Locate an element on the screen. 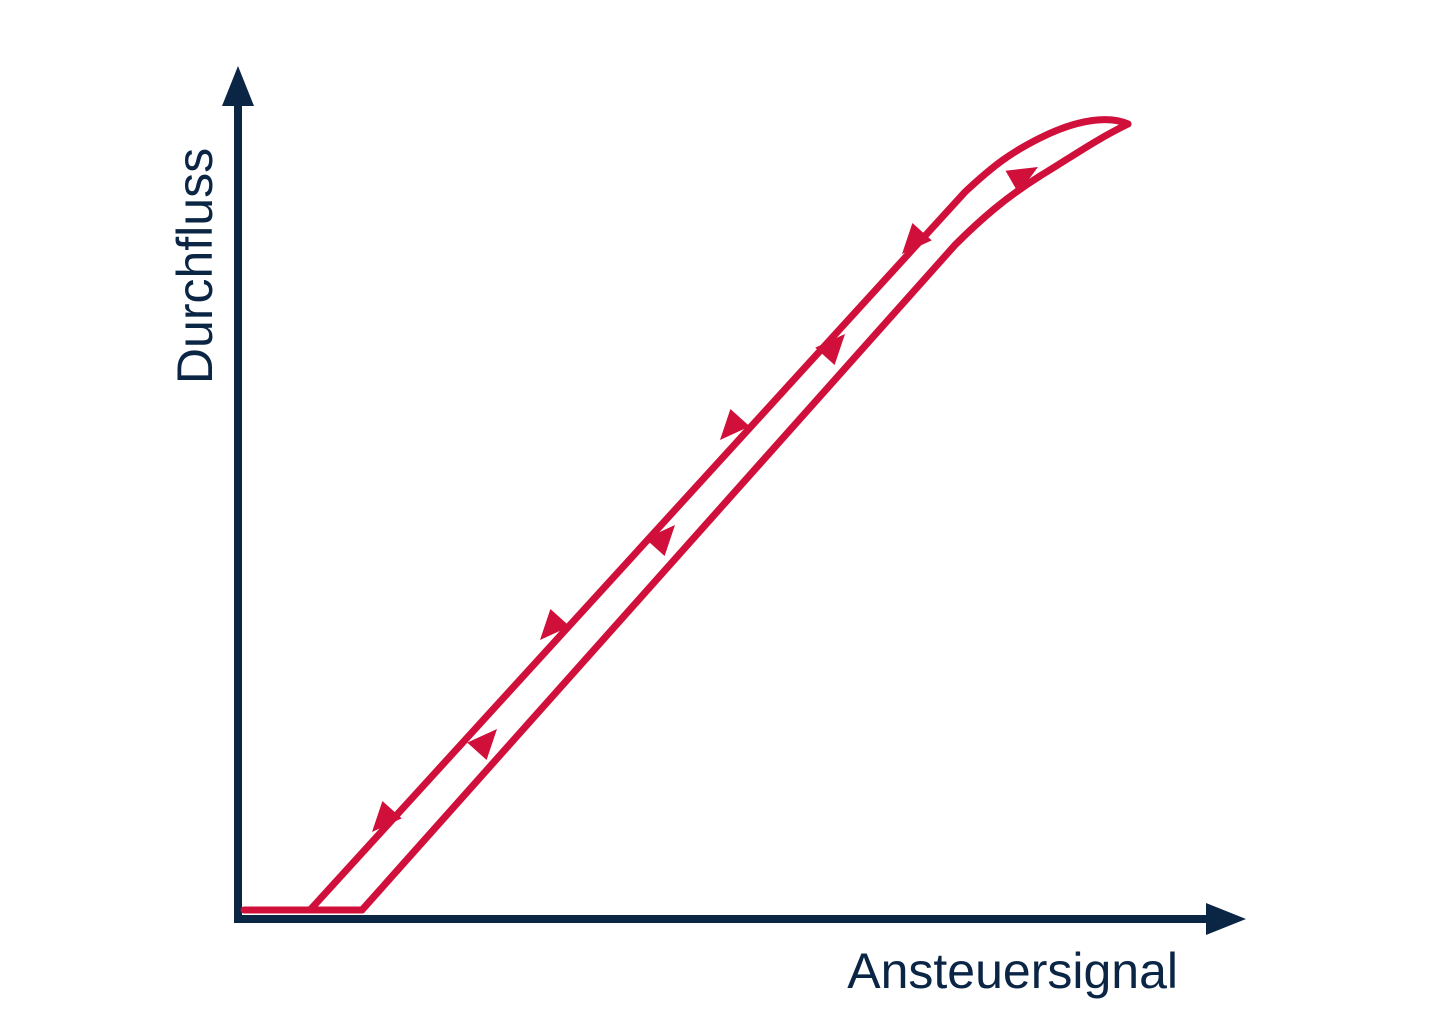 Image resolution: width=1440 pixels, height=1029 pixels. x-axis-arrowhead is located at coordinates (1226, 919).